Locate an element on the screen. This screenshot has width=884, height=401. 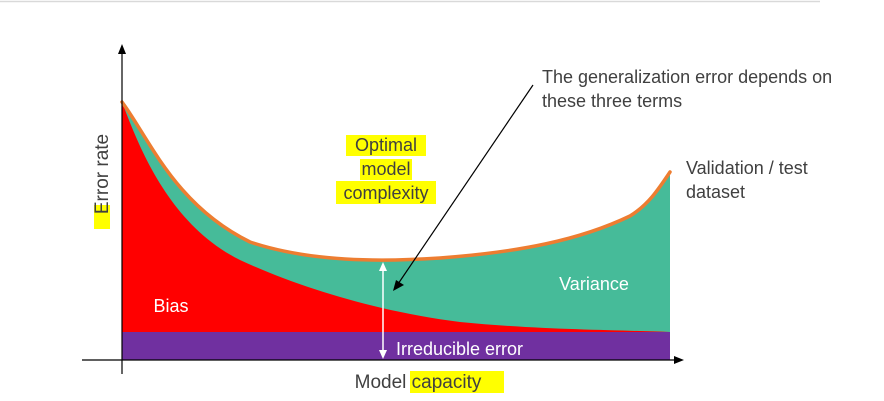
optimal-label-line1: Optimal is located at coordinates (386, 145).